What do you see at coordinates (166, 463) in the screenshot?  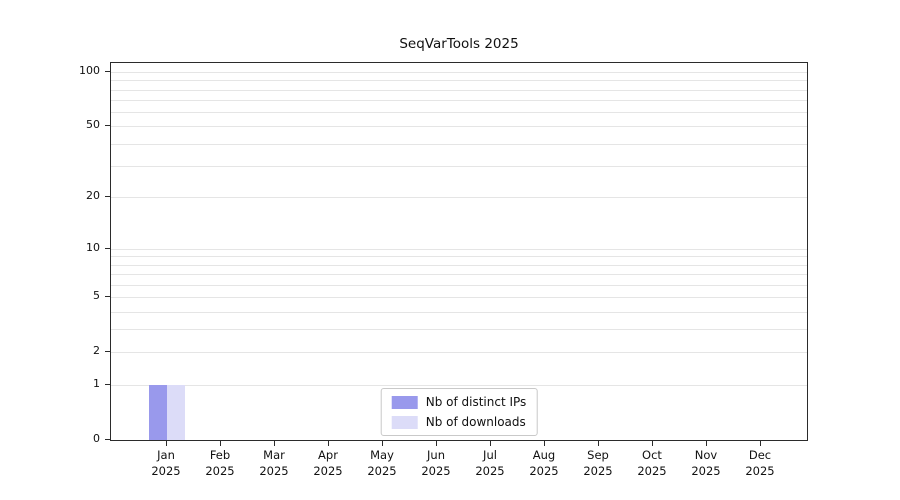 I see `x-tick-label: Jan 2025` at bounding box center [166, 463].